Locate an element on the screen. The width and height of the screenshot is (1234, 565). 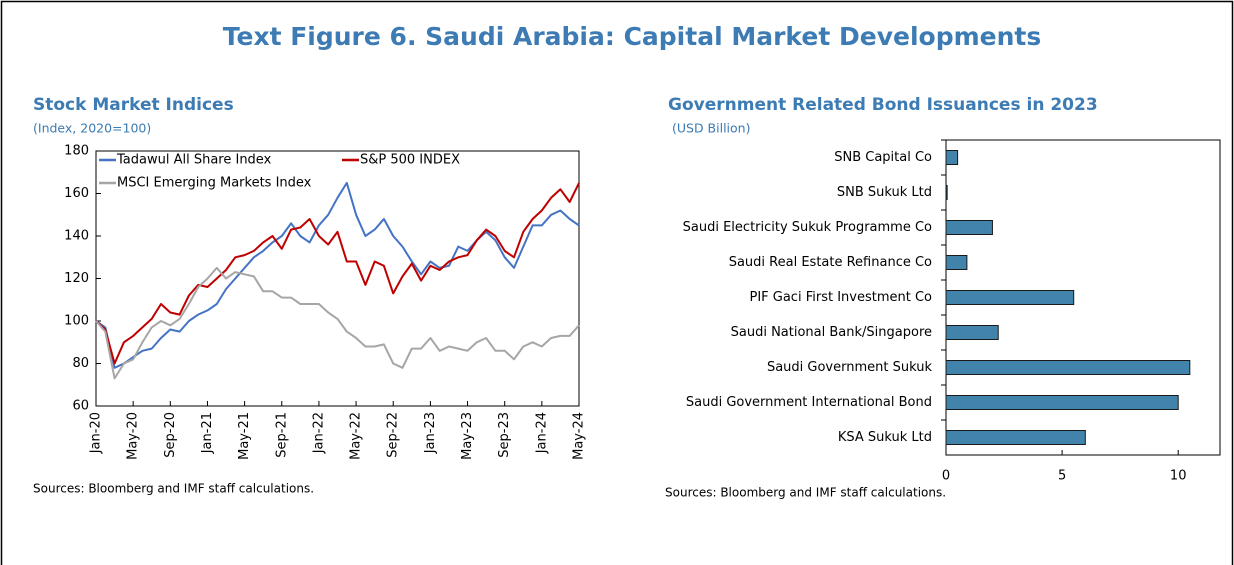
category-label: SNB Capital Co is located at coordinates (883, 157).